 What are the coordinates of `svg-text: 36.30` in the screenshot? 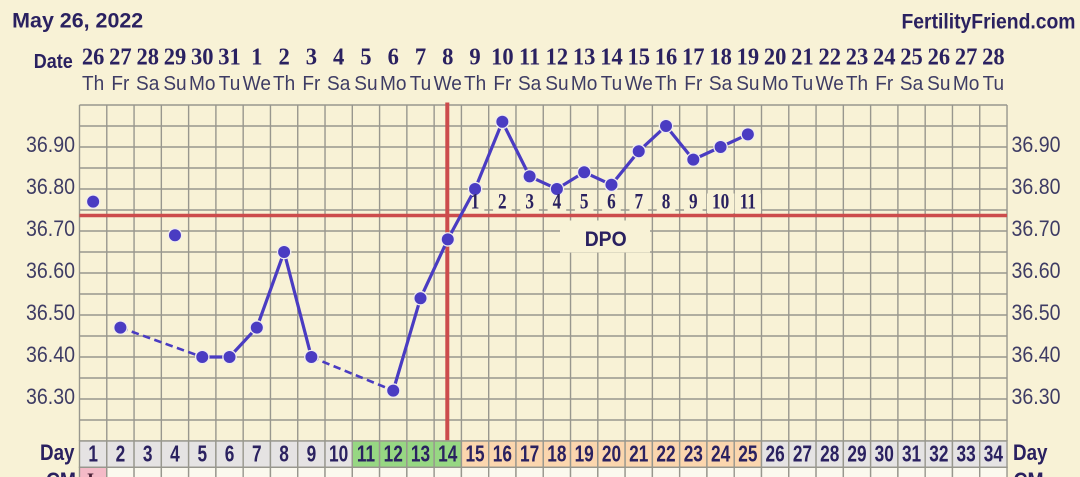 It's located at (50, 396).